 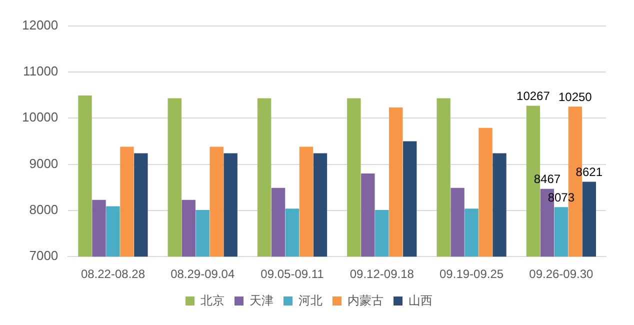 I want to click on y-tick-label: 10000, so click(x=40, y=117).